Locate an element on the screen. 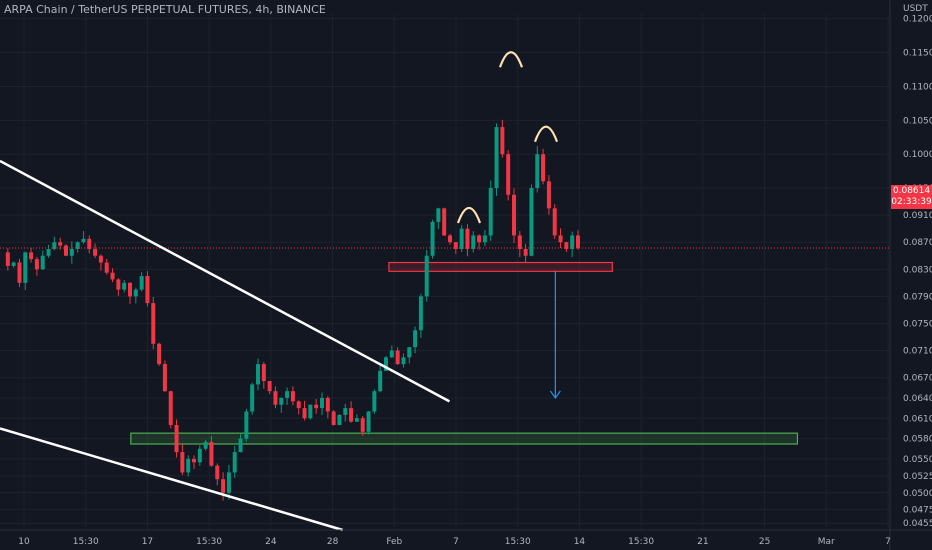  last-price-value: 0.08614 is located at coordinates (911, 191).